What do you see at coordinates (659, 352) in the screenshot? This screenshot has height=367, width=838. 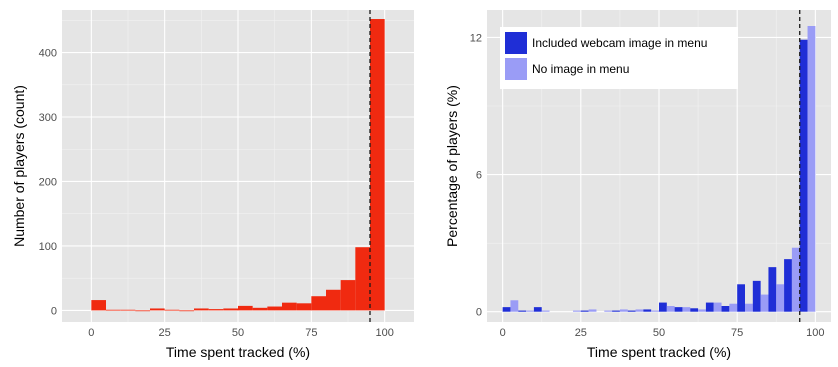 I see `right-x-axis-title: Time spent tracked (%)` at bounding box center [659, 352].